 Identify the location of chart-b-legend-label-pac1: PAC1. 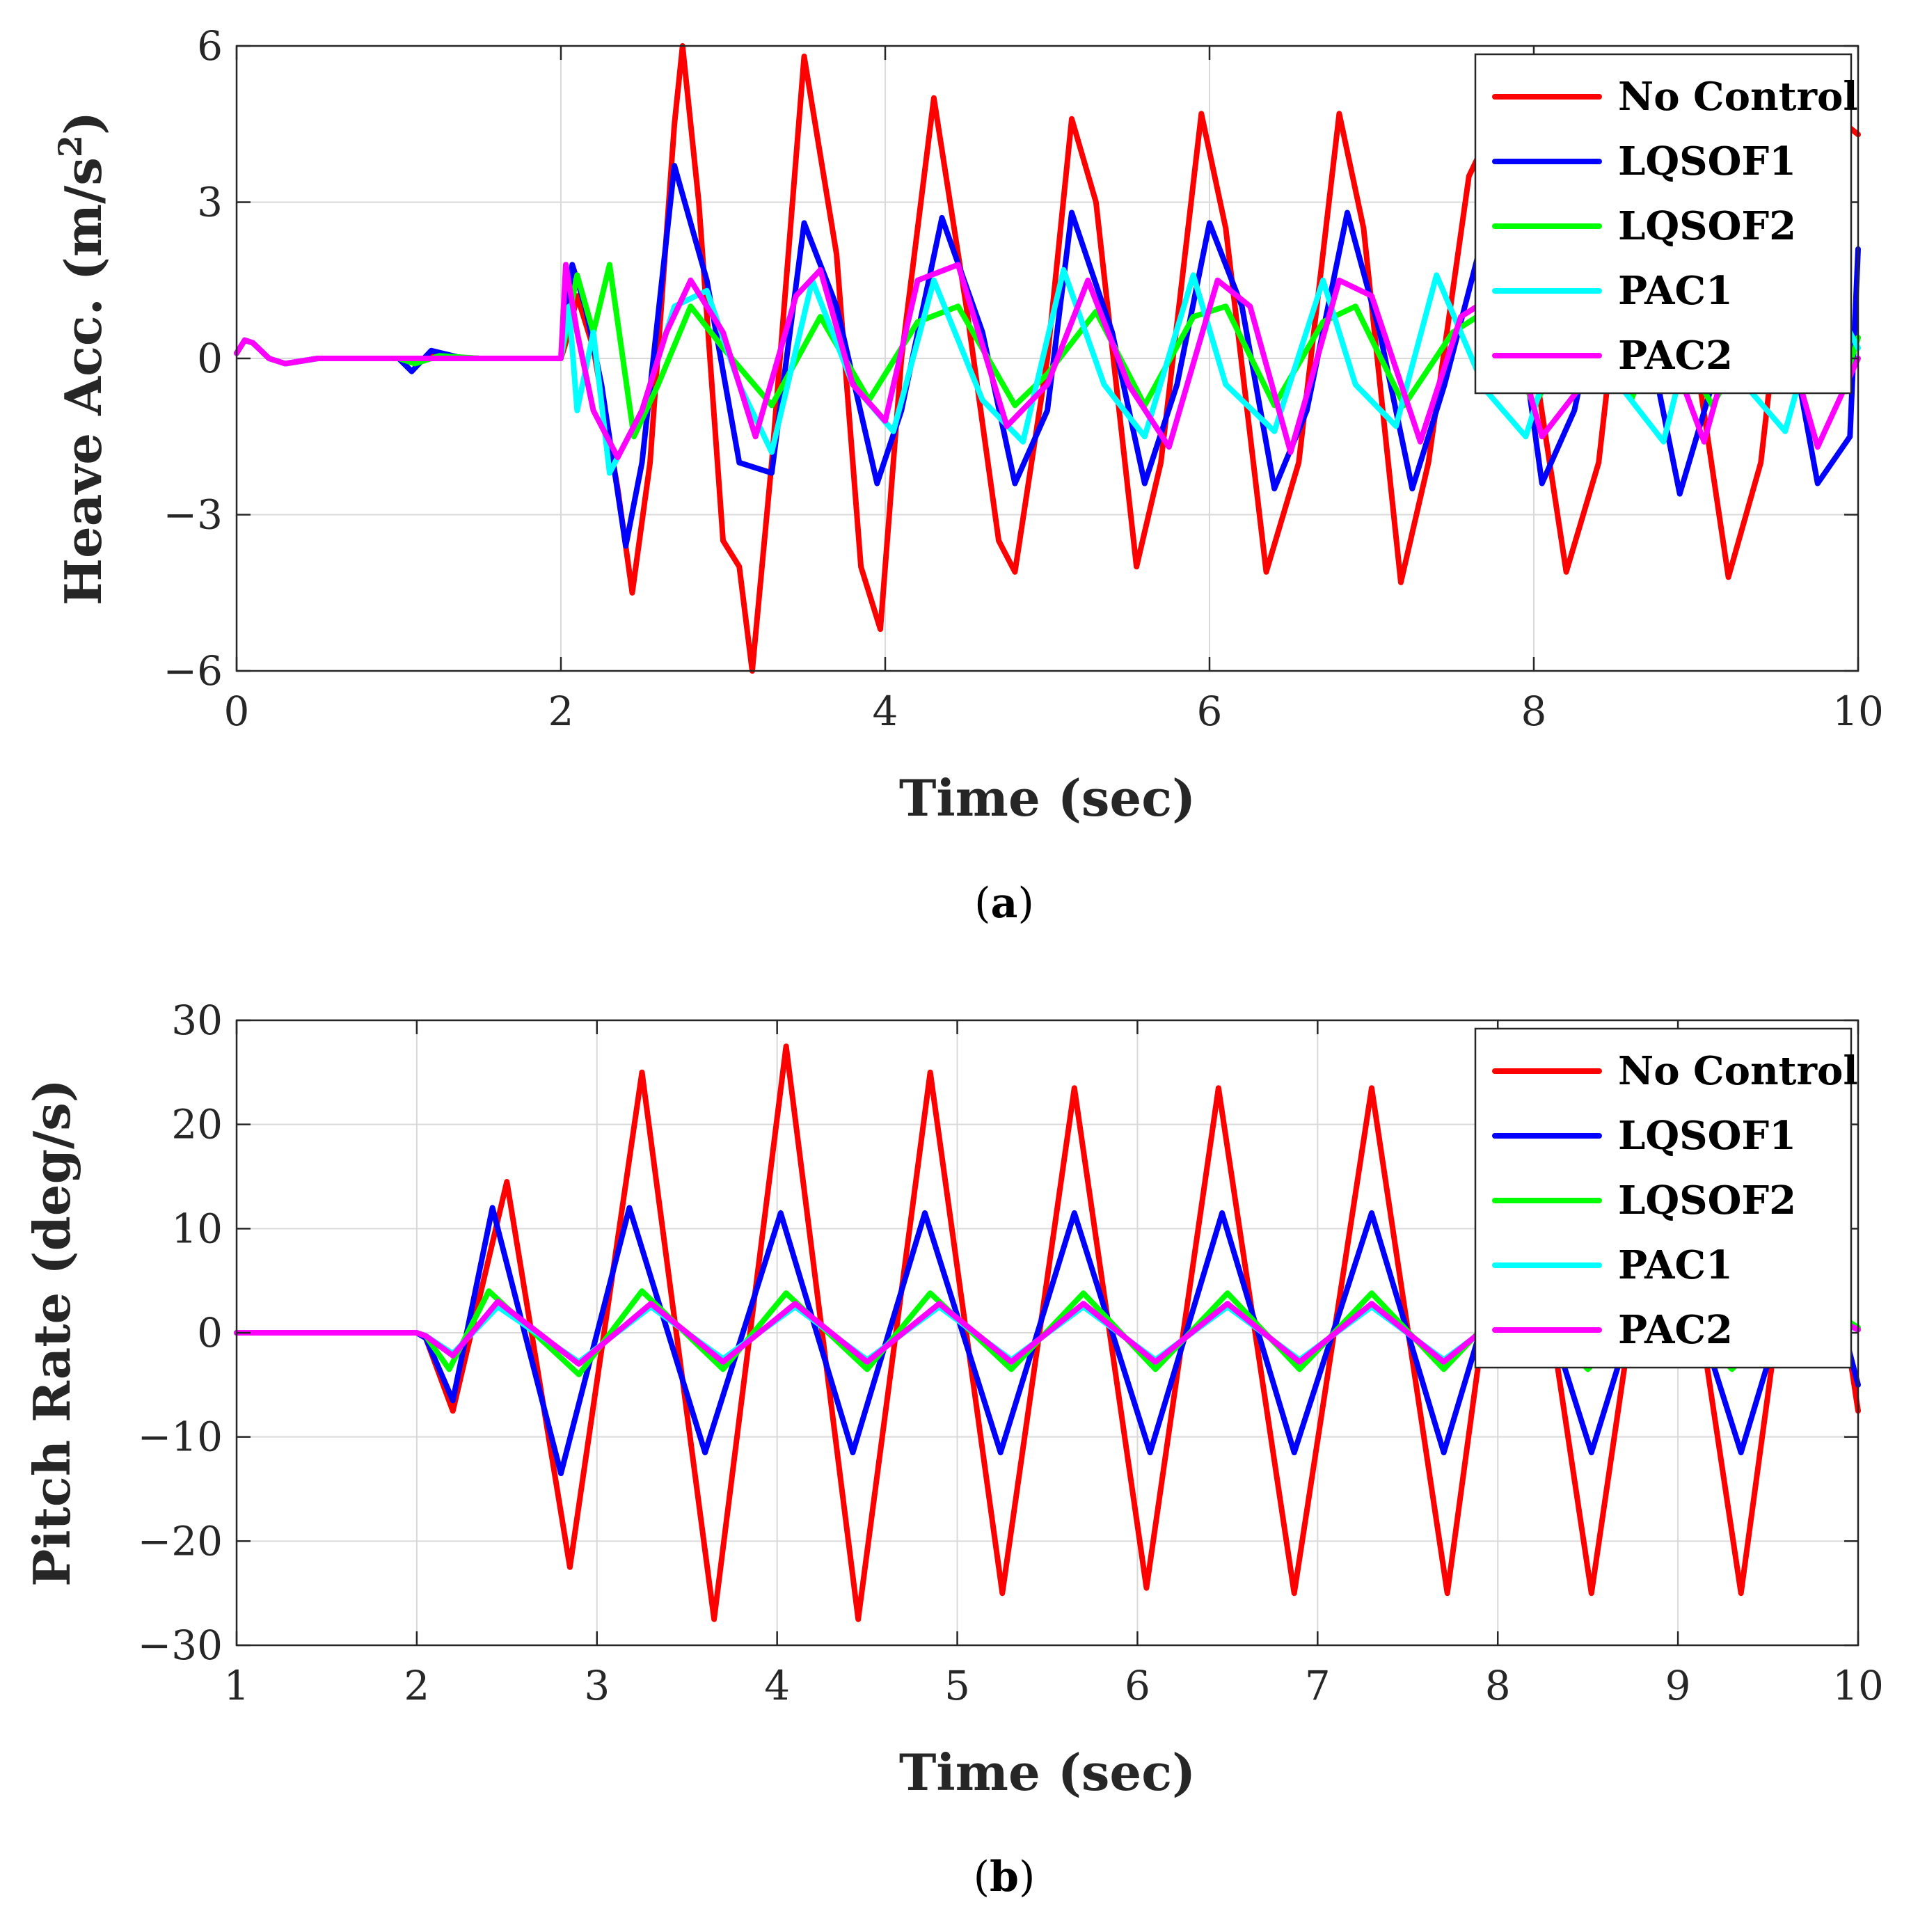
(1675, 1265).